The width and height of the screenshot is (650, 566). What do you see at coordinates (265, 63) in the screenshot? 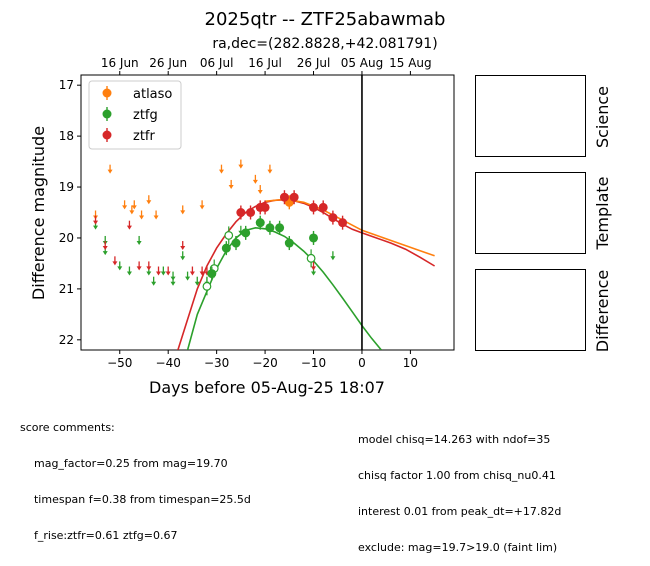
I see `top-axis-tick-label: 16 Jul` at bounding box center [265, 63].